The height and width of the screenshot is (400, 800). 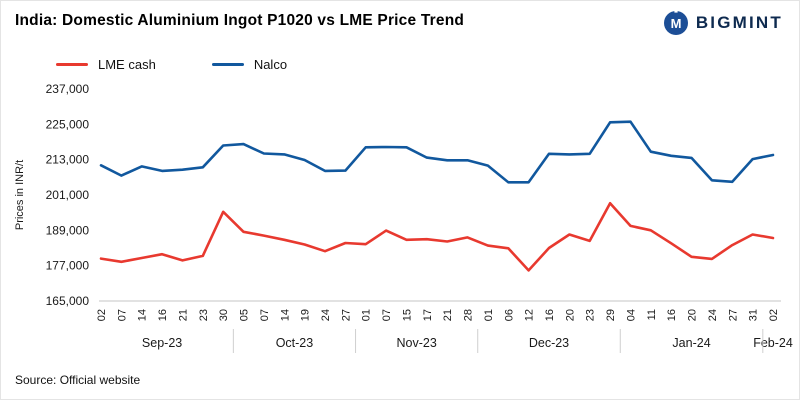 I want to click on legend-item-nalco: Nalco, so click(x=249, y=64).